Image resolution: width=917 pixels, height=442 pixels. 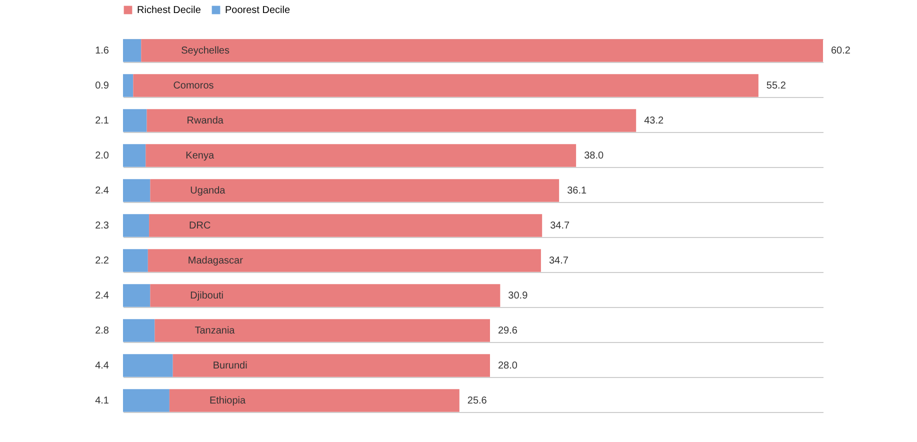 I want to click on data-label: 4.4, so click(x=102, y=366).